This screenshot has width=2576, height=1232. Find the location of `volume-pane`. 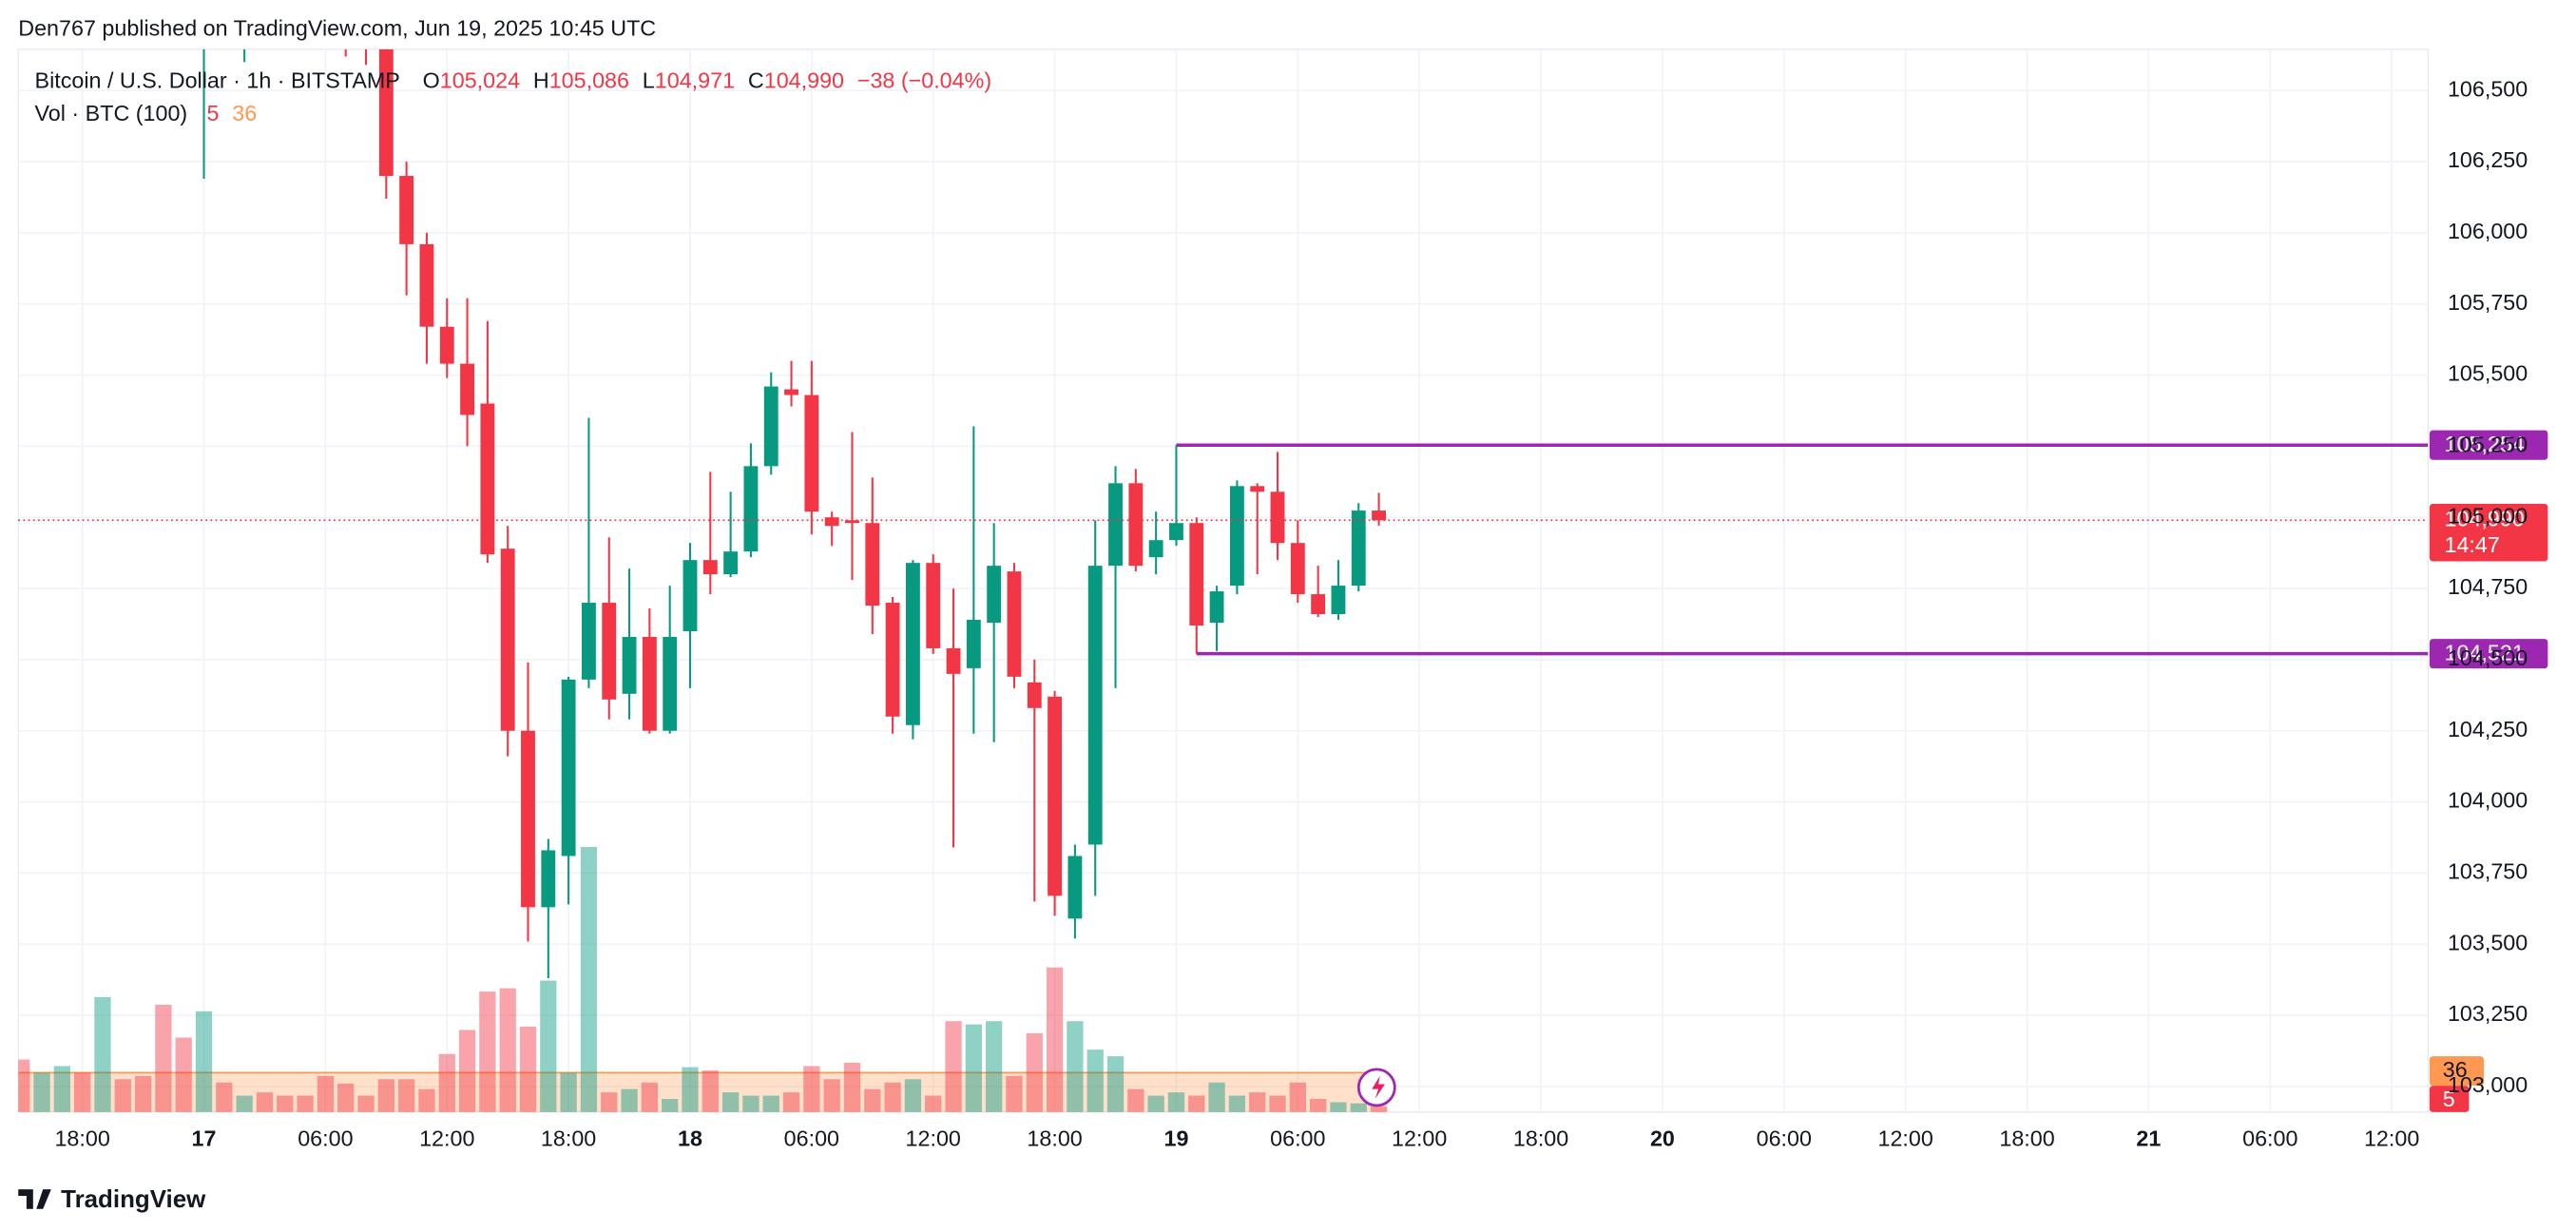

volume-pane is located at coordinates (703, 979).